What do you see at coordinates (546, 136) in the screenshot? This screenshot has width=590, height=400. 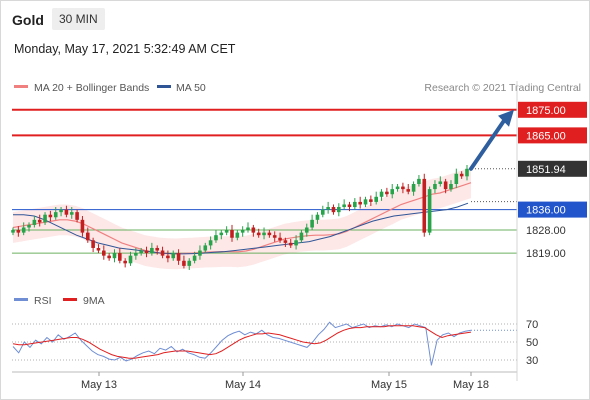 I see `level-label-1: 1865.00` at bounding box center [546, 136].